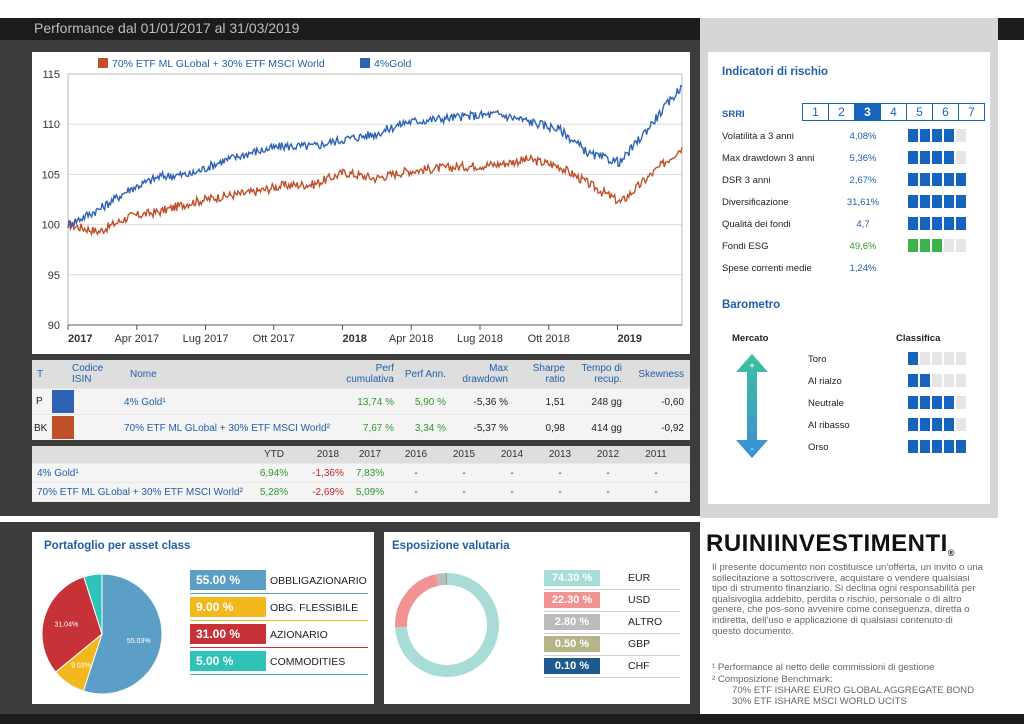 This screenshot has width=1024, height=724. Describe the element at coordinates (218, 64) in the screenshot. I see `legend-label-benchmark: 70% ETF ML GLobal + 30% ETF MSCI World` at that location.